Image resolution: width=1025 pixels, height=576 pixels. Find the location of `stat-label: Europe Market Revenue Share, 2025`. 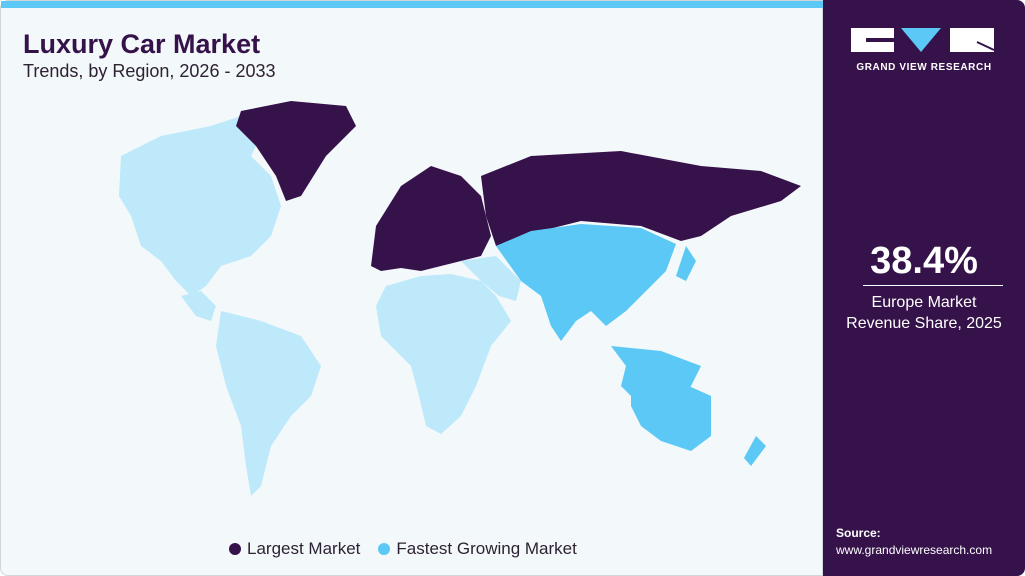

stat-label: Europe Market Revenue Share, 2025 is located at coordinates (924, 313).